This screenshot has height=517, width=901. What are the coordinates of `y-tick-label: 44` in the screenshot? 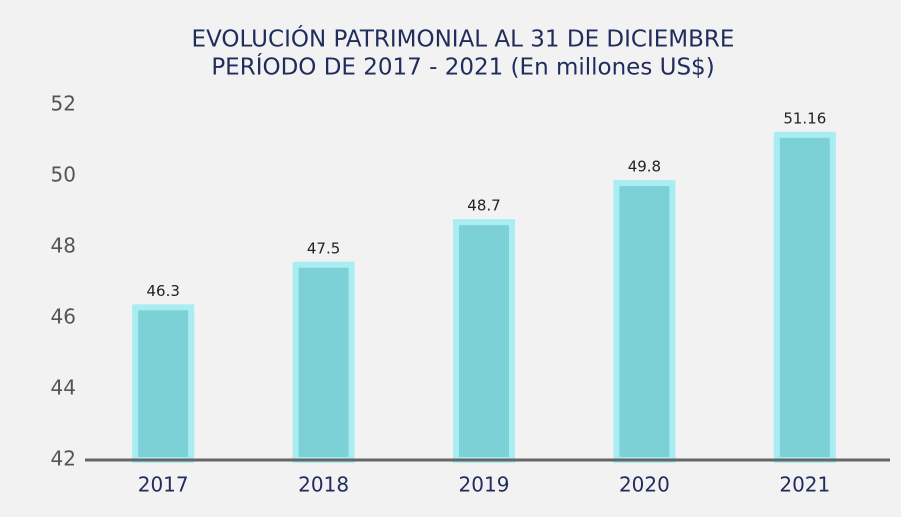 It's located at (63, 388).